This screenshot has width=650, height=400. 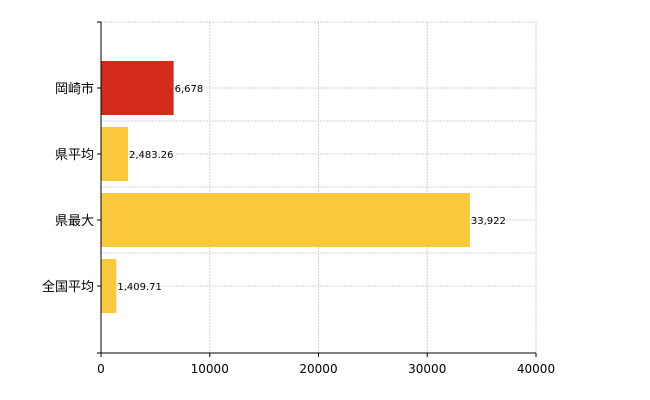 What do you see at coordinates (488, 221) in the screenshot?
I see `data-label-2: 33,922` at bounding box center [488, 221].